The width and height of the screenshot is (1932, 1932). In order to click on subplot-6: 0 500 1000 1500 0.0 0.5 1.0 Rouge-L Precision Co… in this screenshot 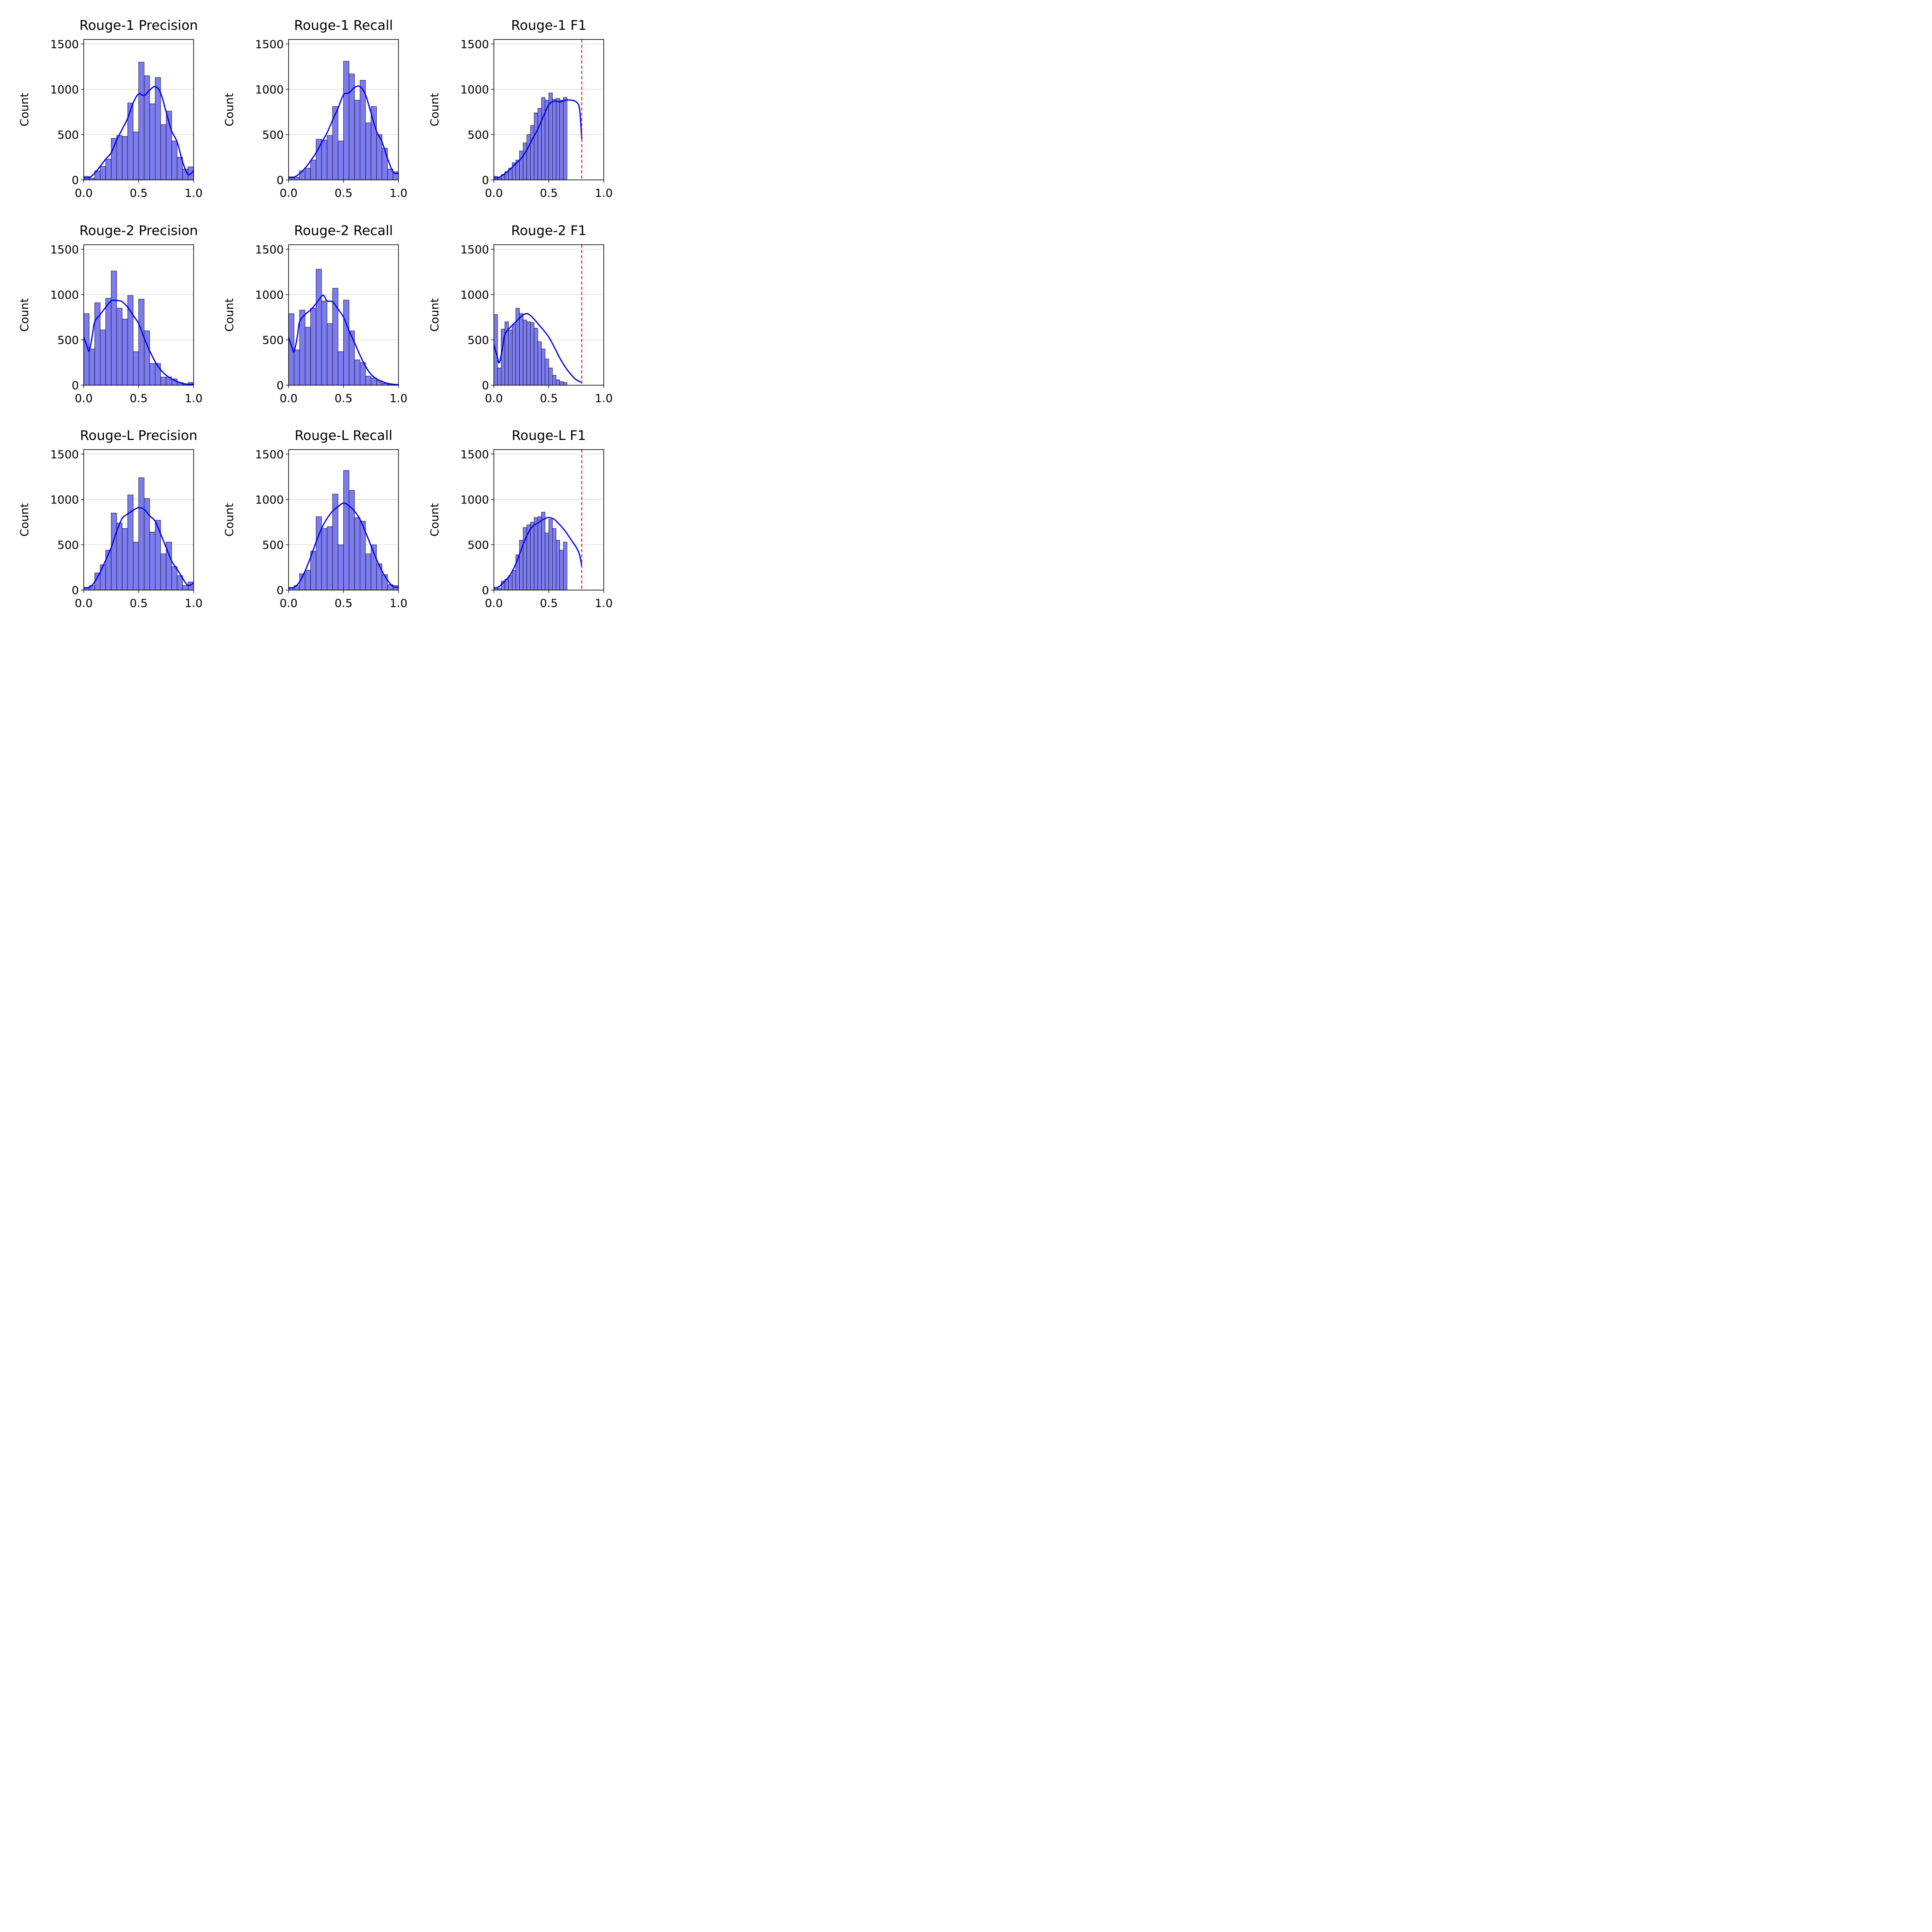, I will do `click(110, 518)`.